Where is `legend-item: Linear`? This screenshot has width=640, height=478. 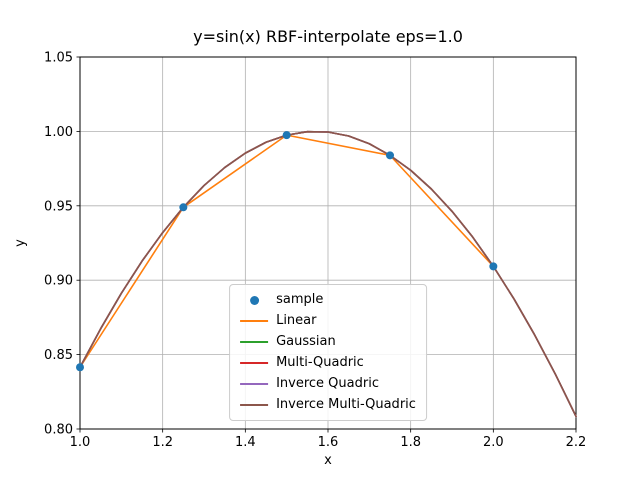
legend-item: Linear is located at coordinates (328, 321).